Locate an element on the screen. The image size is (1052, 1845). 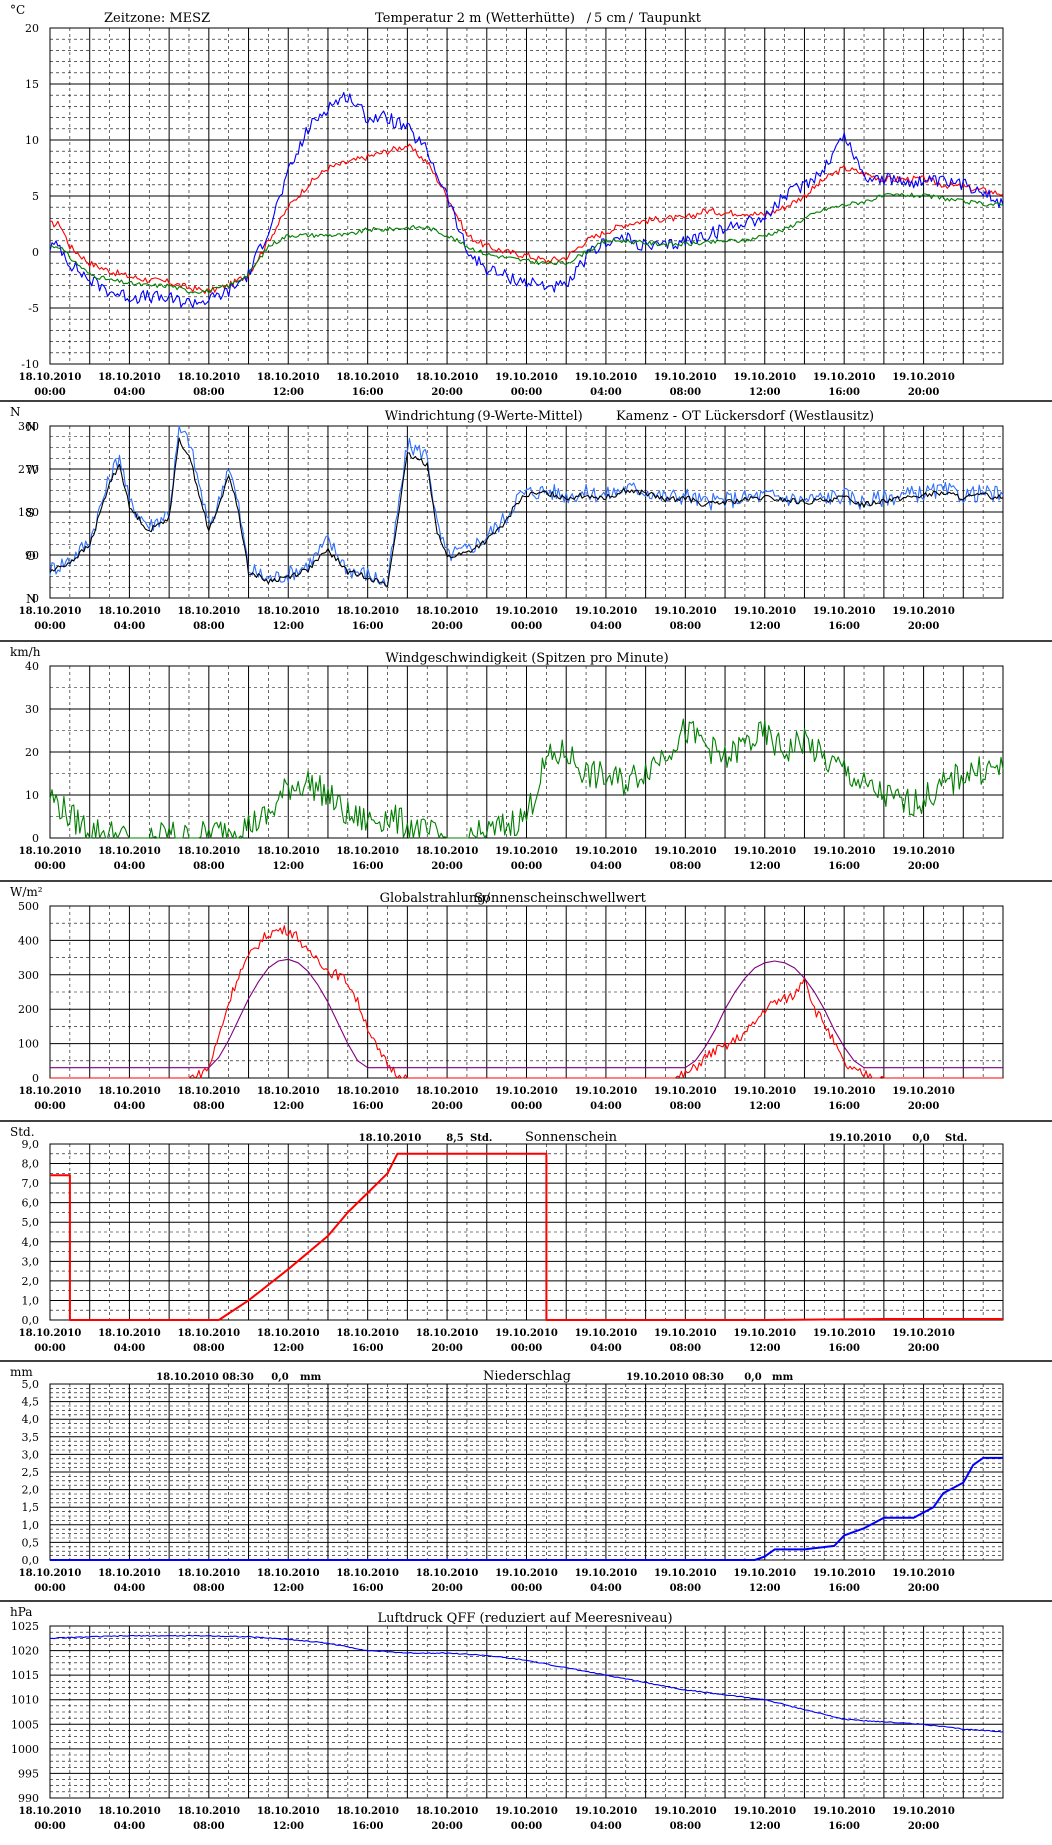
series-line-niederschlag is located at coordinates (526, 1508).